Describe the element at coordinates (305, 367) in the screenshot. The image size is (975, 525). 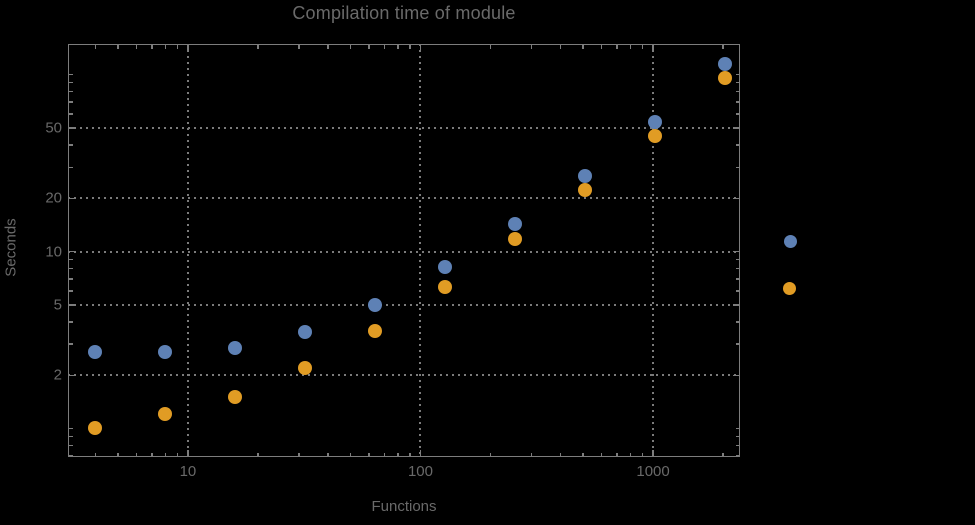
I see `data-point-series-2-x32` at that location.